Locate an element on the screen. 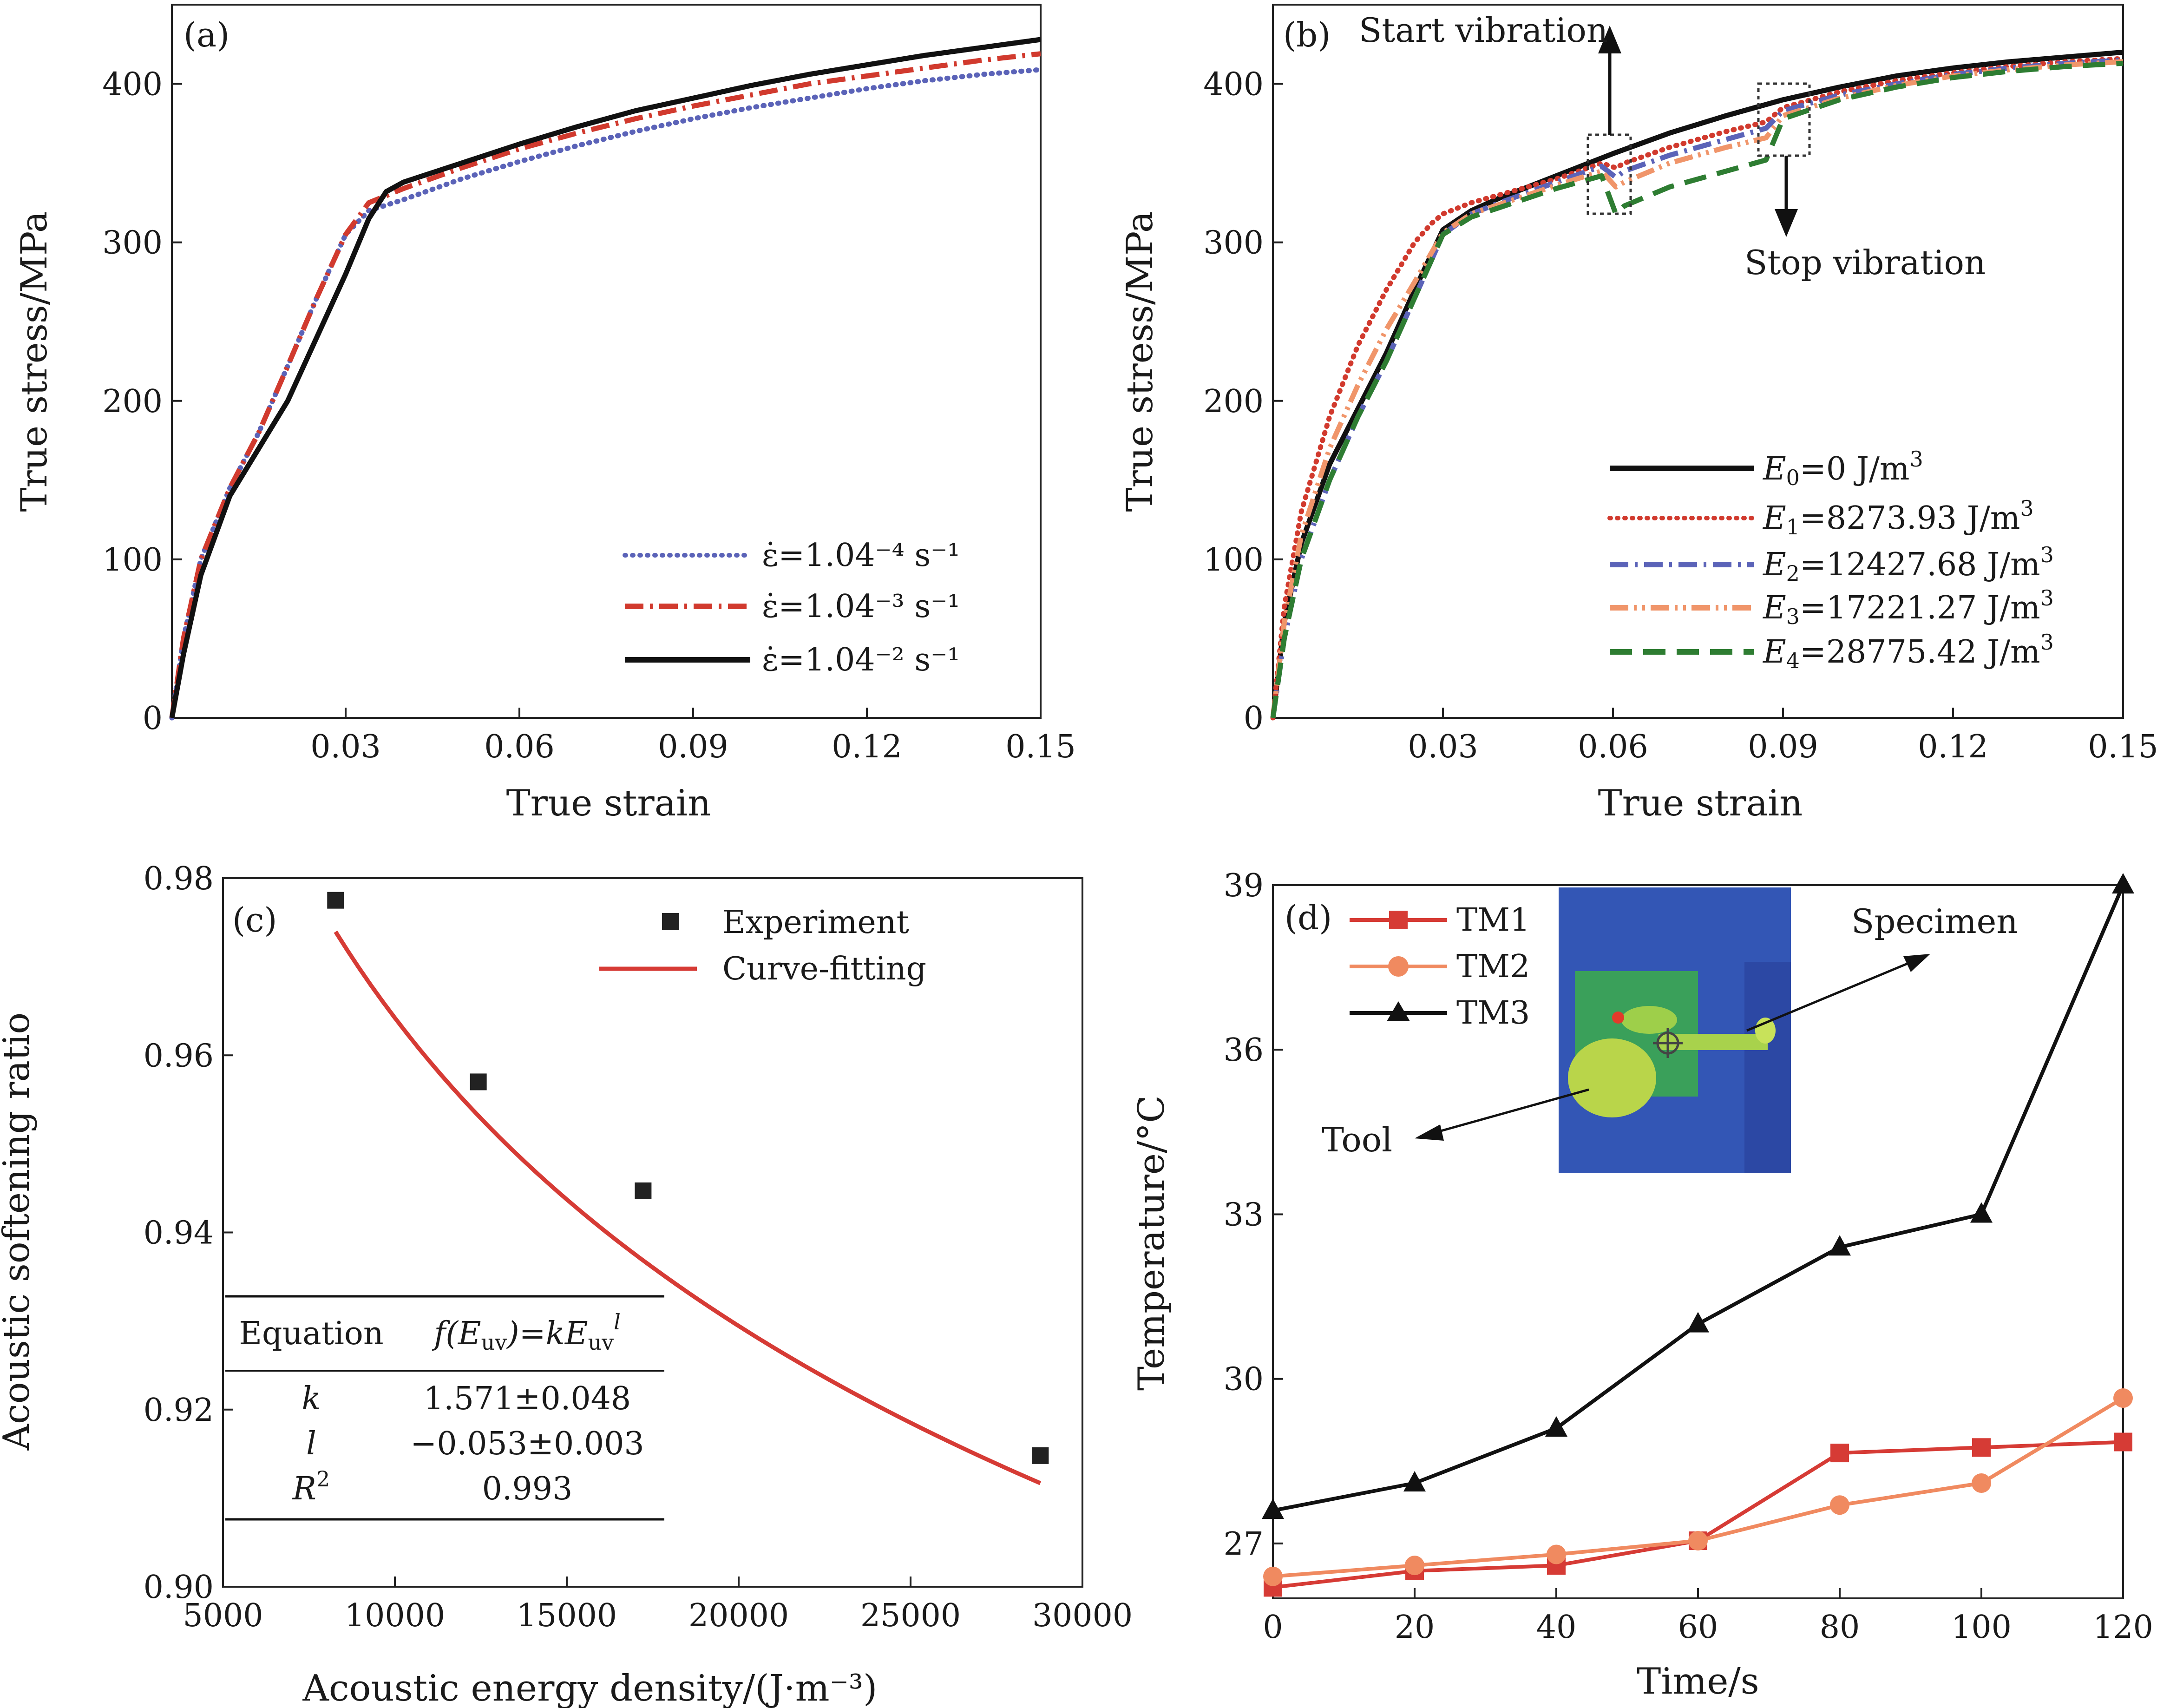 Image resolution: width=2170 pixels, height=1708 pixels. thermal-inset is located at coordinates (1675, 1030).